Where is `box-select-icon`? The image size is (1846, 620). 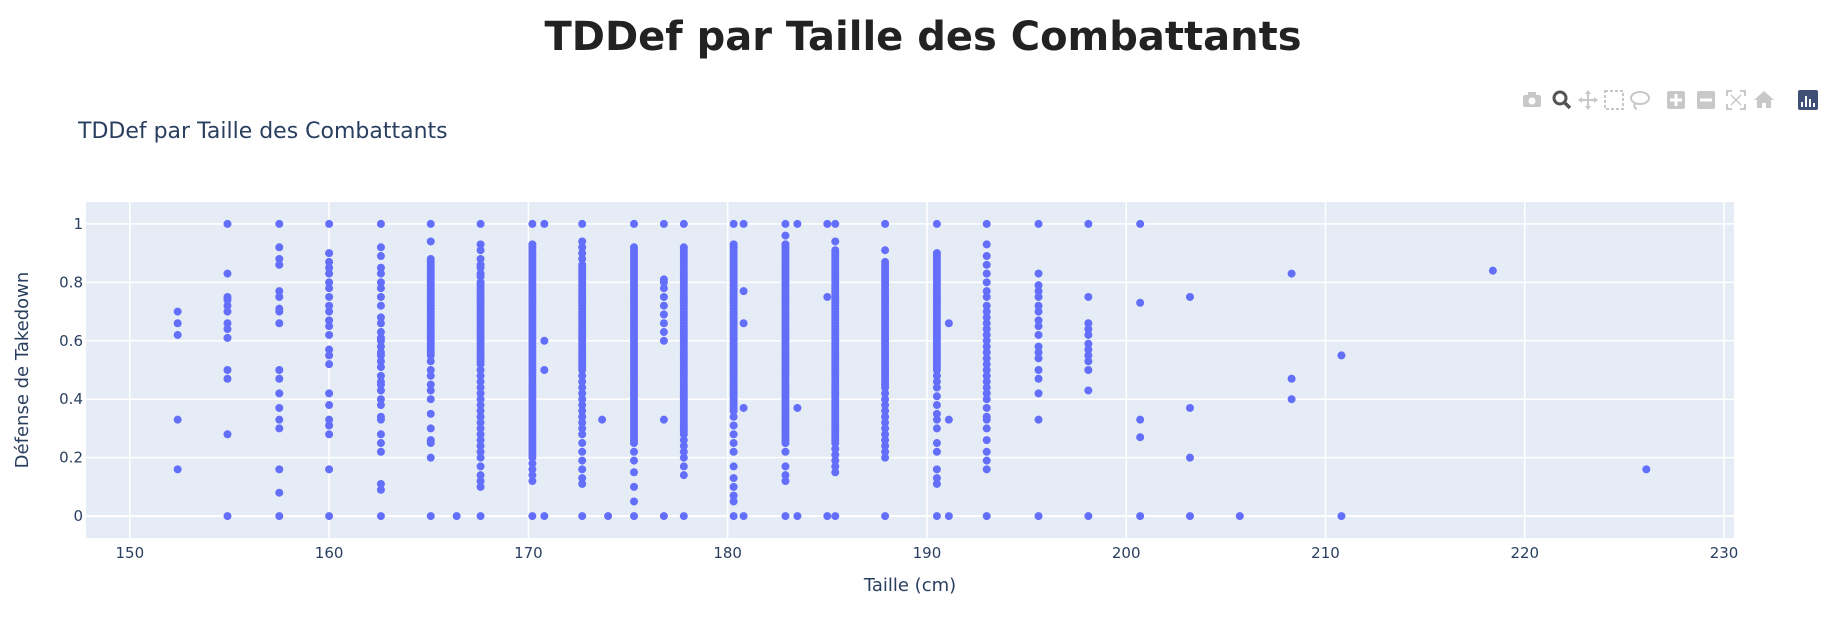 box-select-icon is located at coordinates (1614, 100).